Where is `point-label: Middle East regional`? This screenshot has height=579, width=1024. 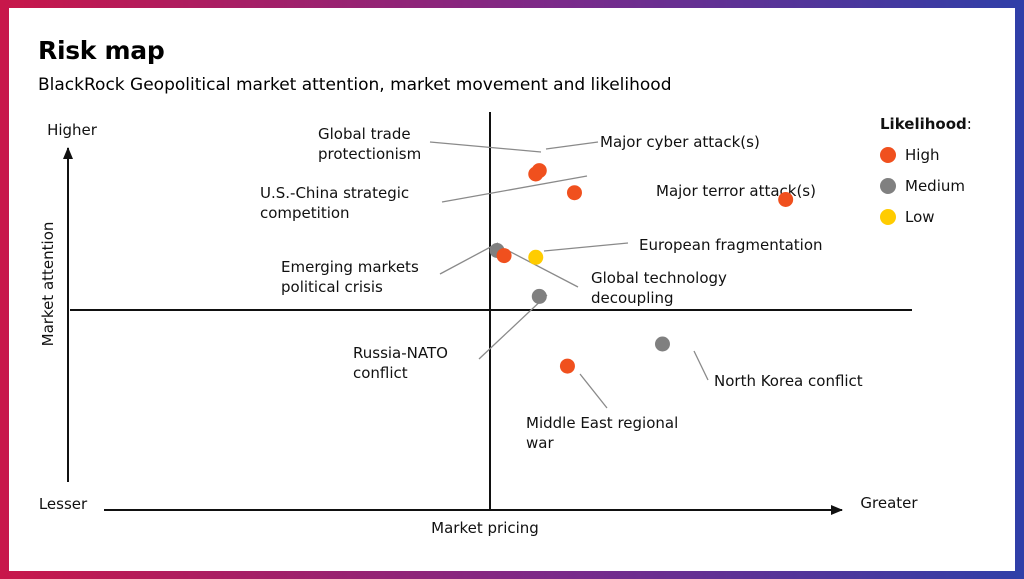
point-label: Middle East regional is located at coordinates (602, 423).